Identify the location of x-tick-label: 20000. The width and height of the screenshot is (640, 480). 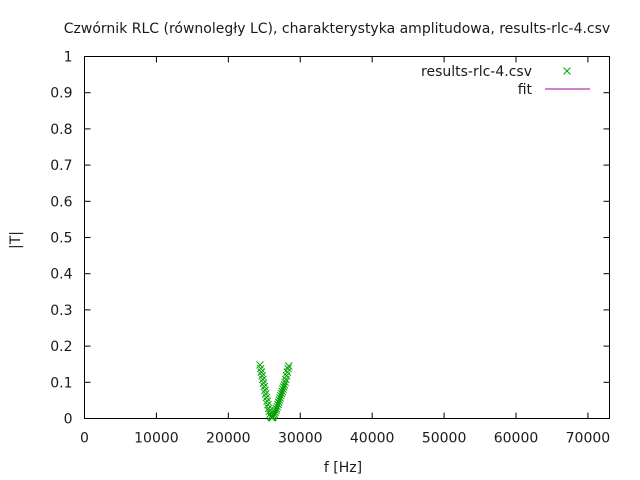
(228, 439).